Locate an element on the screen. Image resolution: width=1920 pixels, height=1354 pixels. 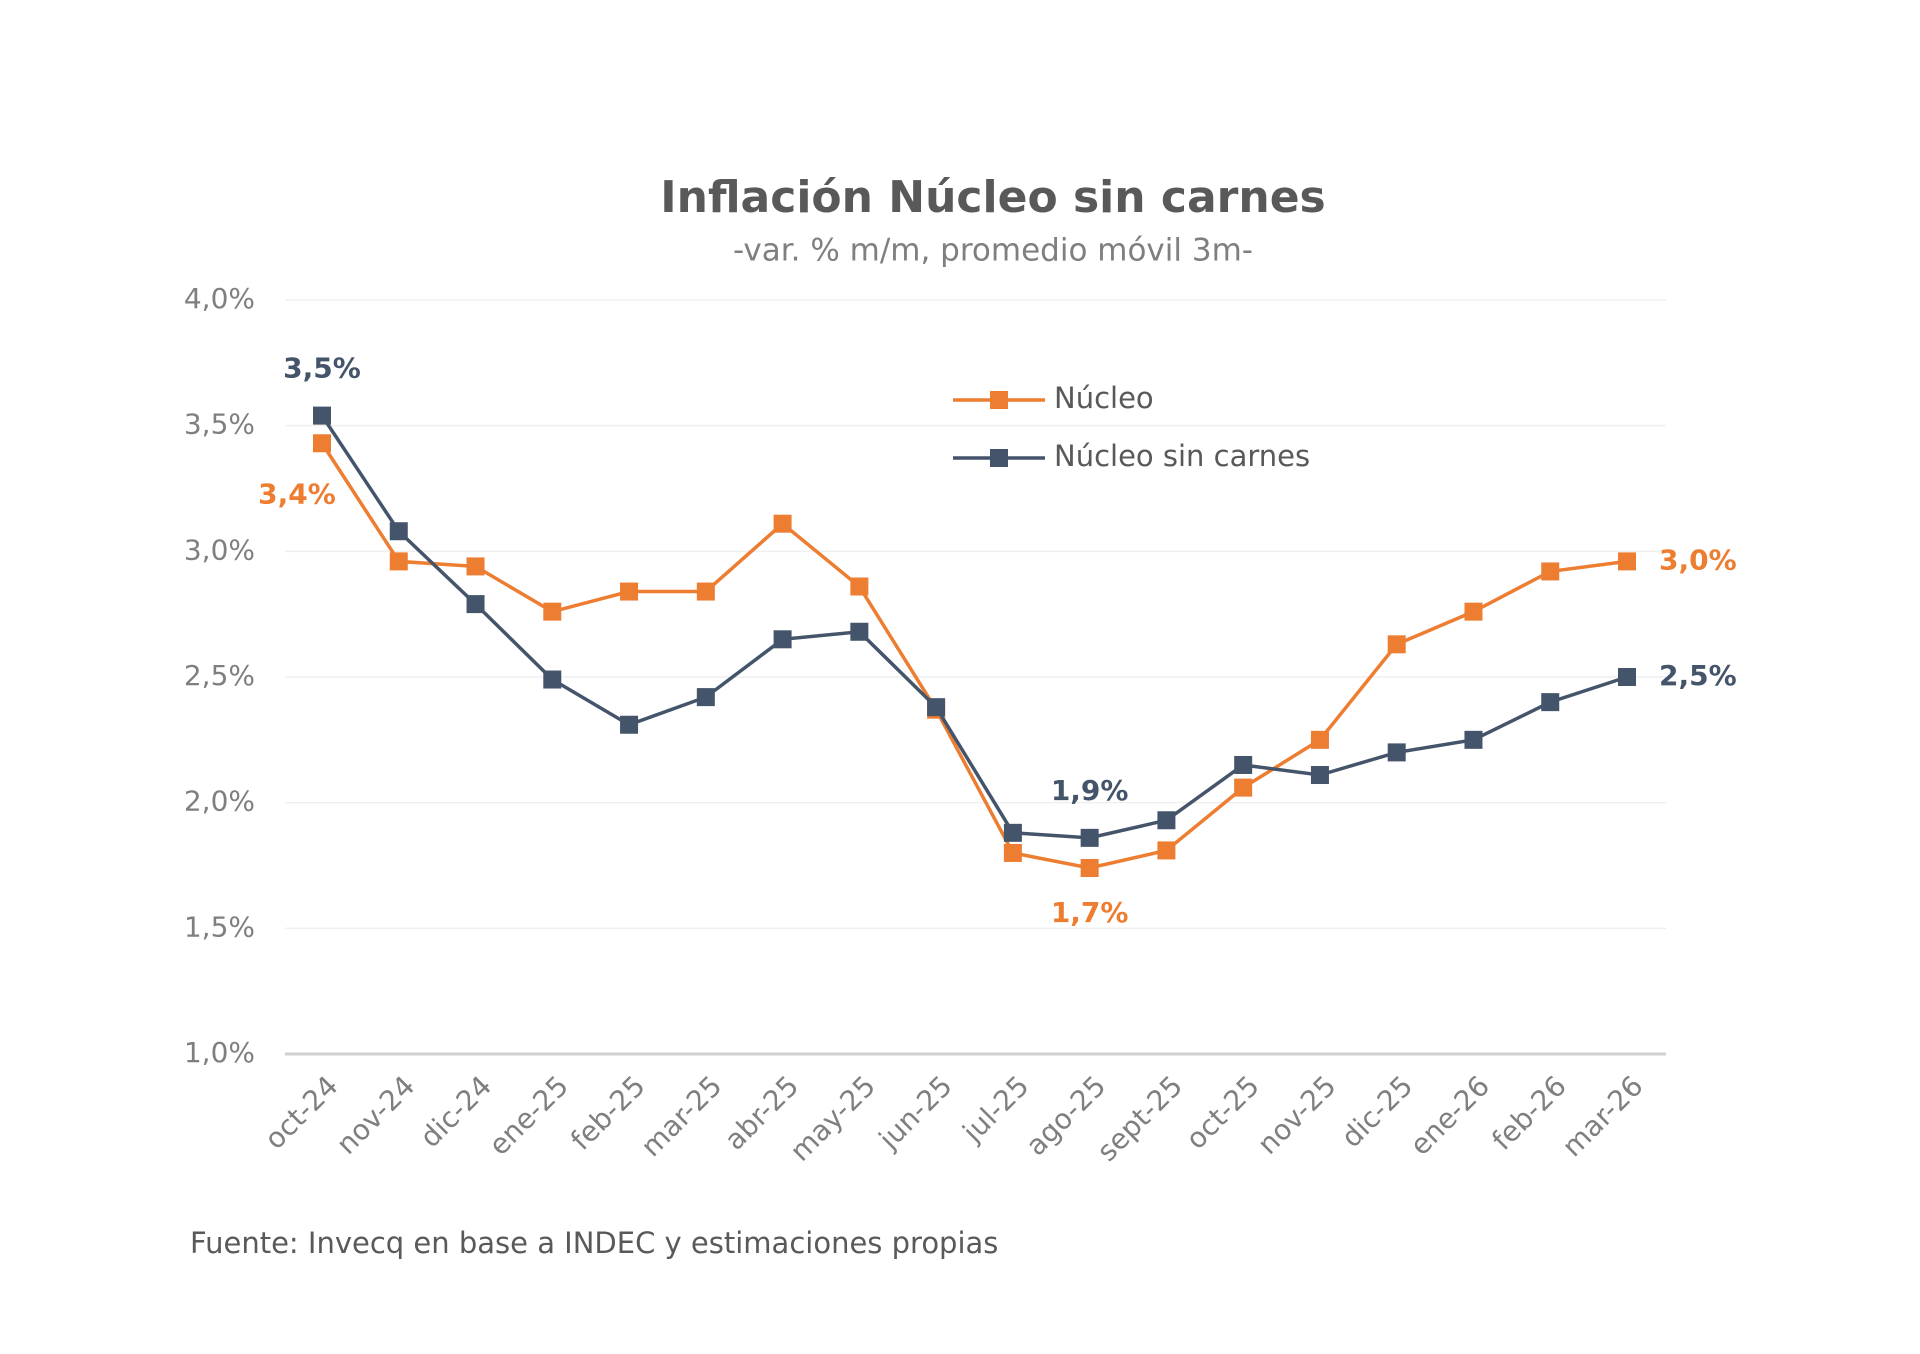
x-tick-label: nov-25 is located at coordinates (1297, 1115).